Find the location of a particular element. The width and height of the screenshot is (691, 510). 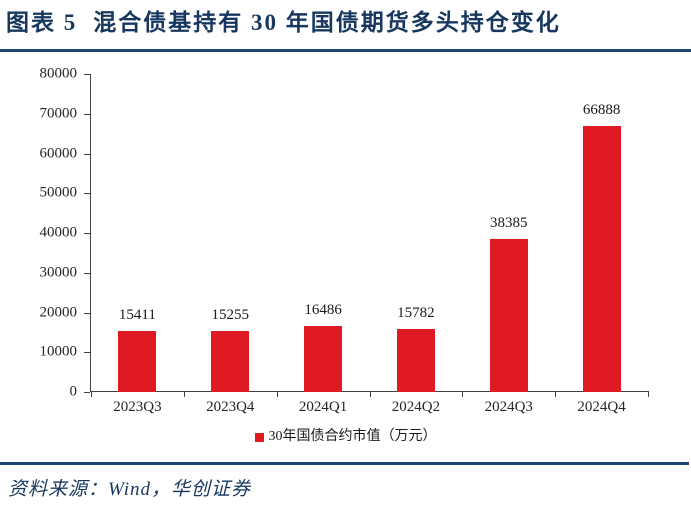

bar-value-label: 38385 is located at coordinates (509, 223).